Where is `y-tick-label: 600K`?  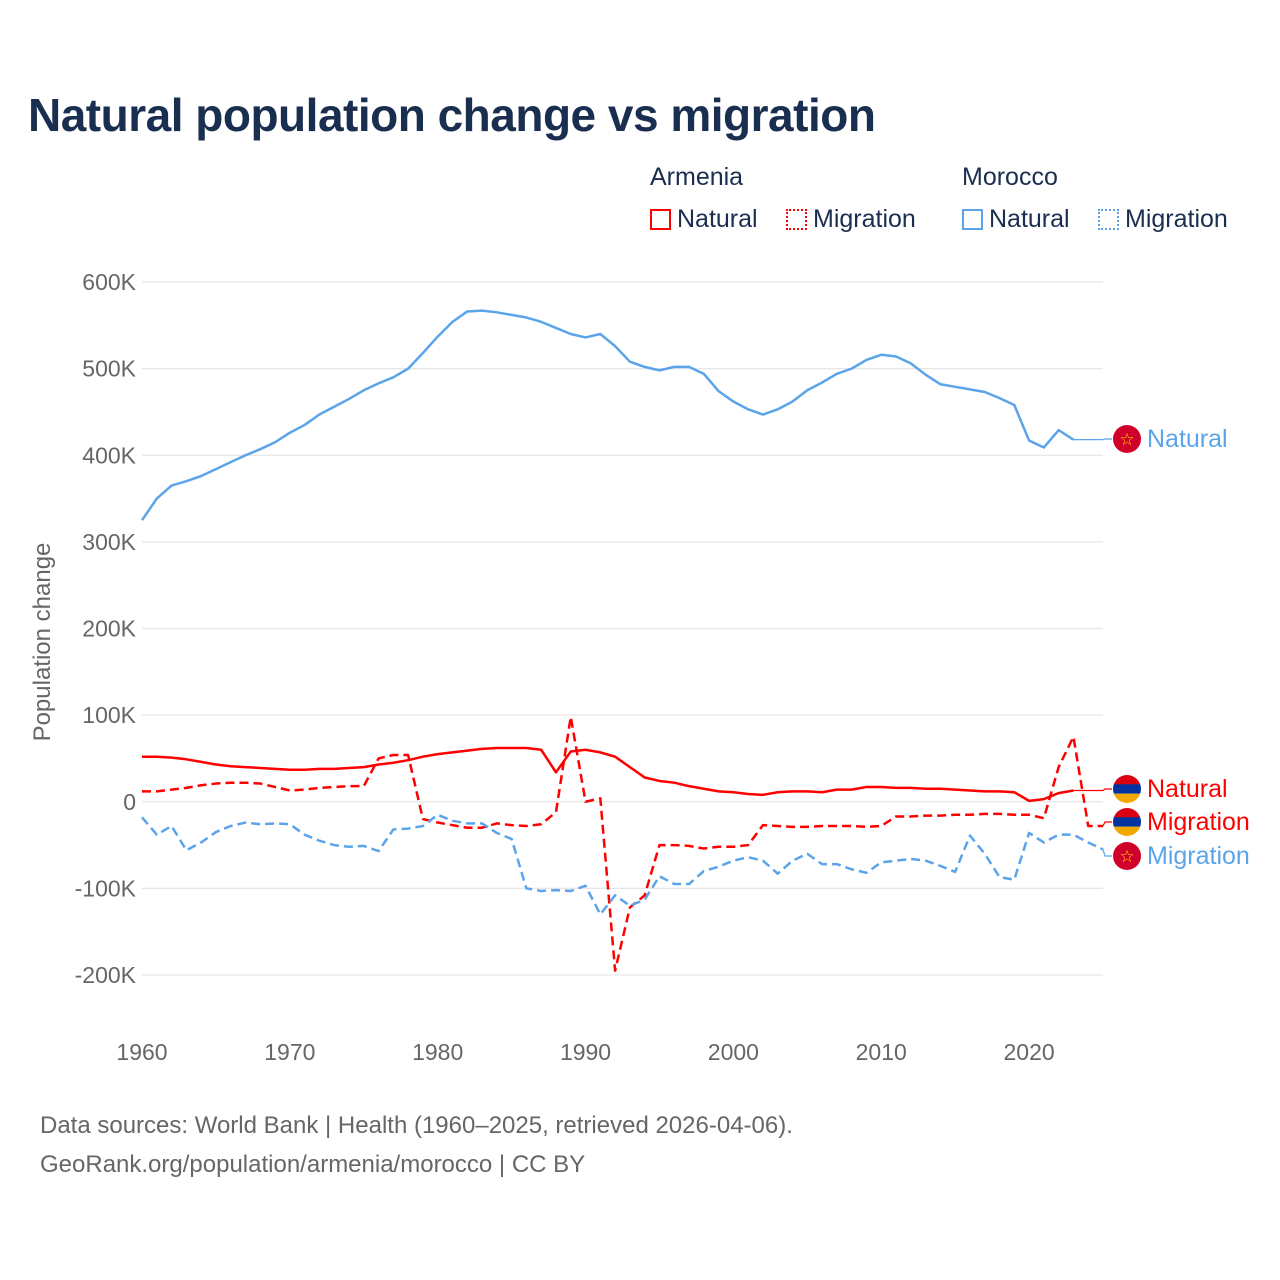
y-tick-label: 600K is located at coordinates (109, 282).